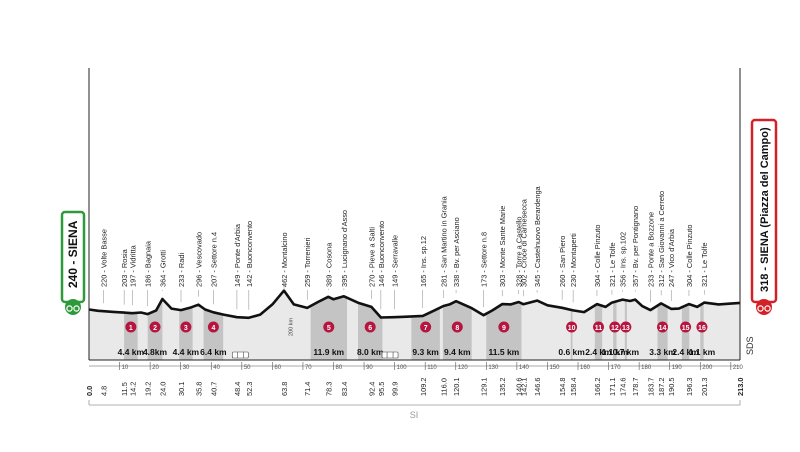 This screenshot has height=452, width=800. I want to click on axis-tick-label: 210, so click(738, 368).